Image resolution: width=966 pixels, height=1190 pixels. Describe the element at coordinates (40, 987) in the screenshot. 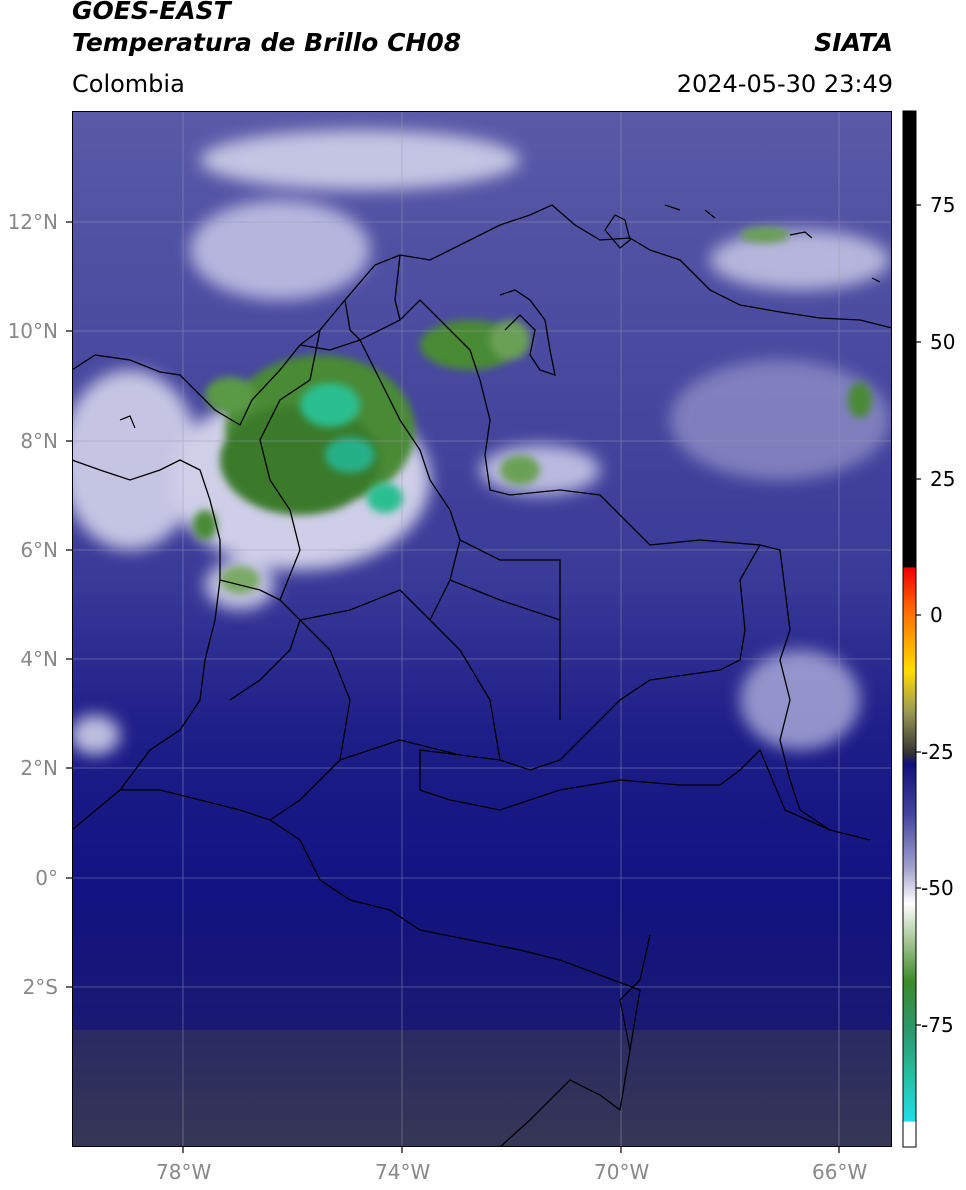

I see `lat-tick-label: 2°S` at that location.